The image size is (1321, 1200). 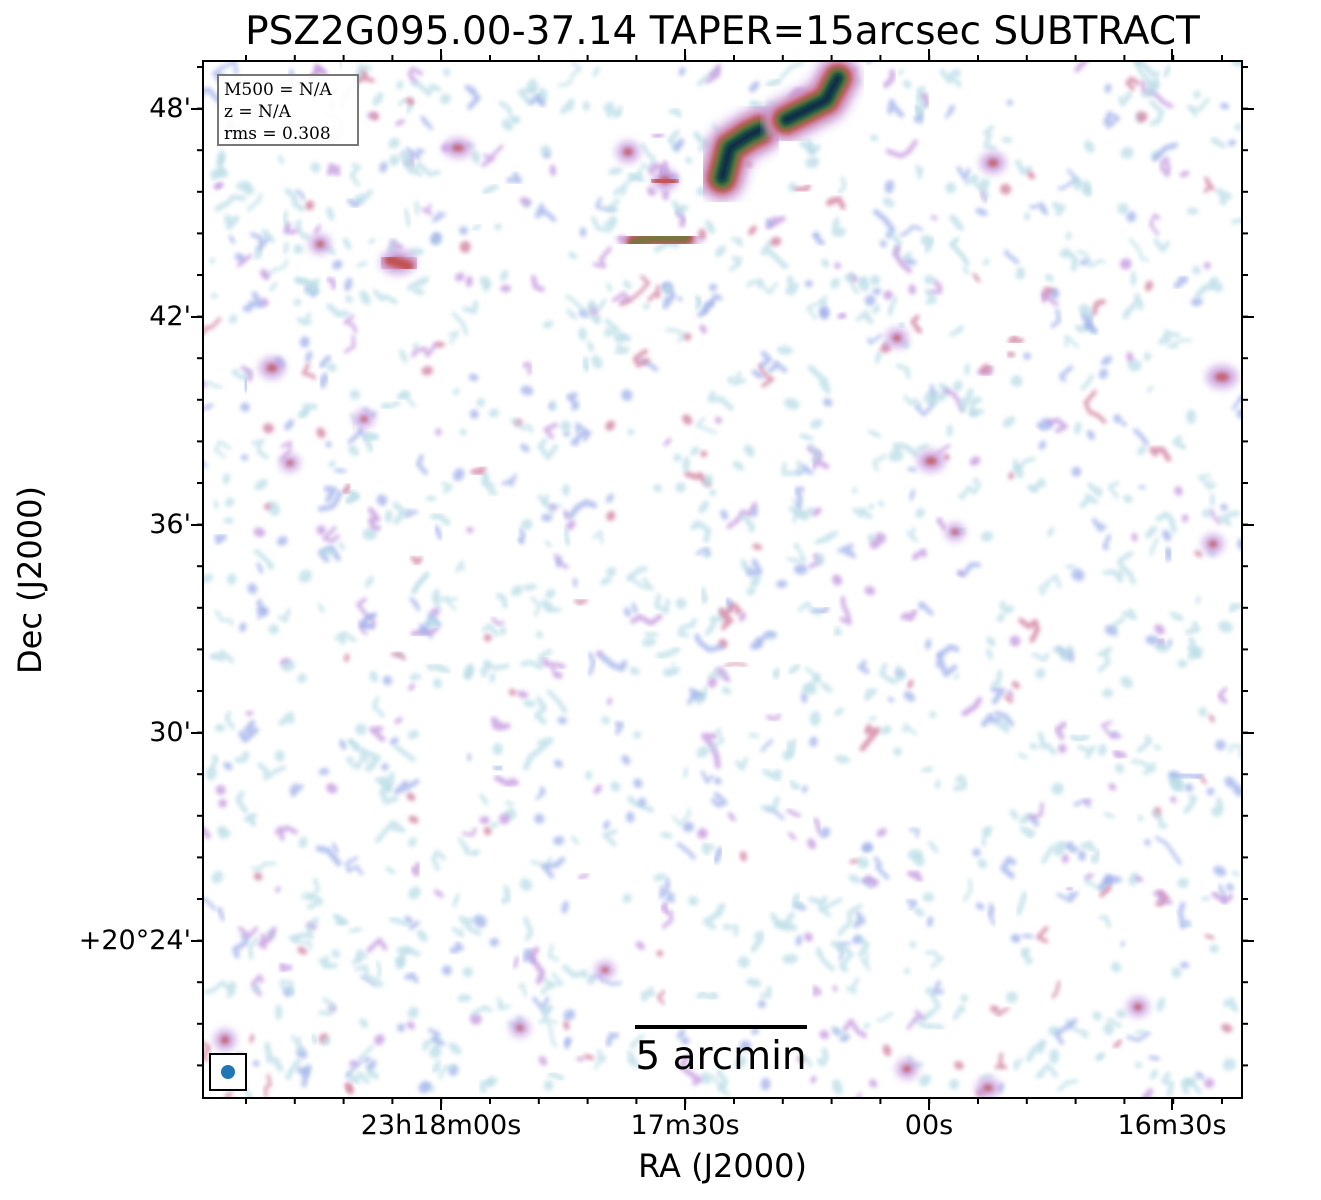 I want to click on rms-text: rms = 0.308, so click(x=277, y=134).